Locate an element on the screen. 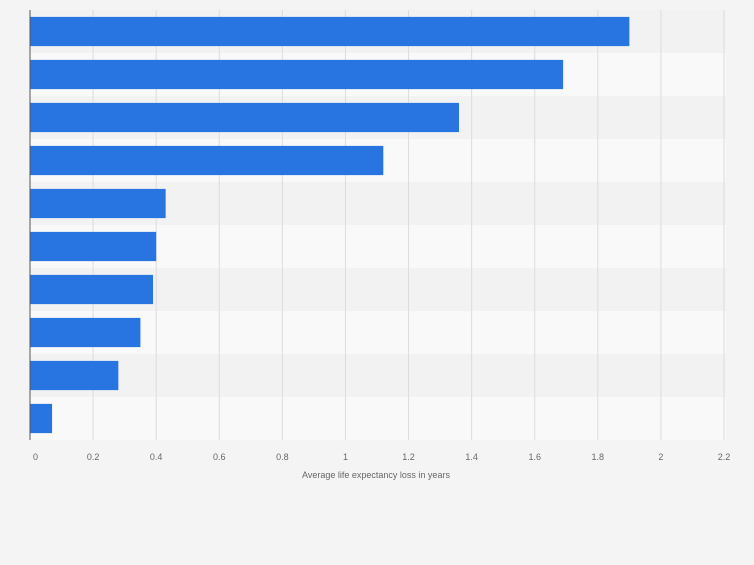 The height and width of the screenshot is (565, 754). x-tick-label: 1.8 is located at coordinates (598, 457).